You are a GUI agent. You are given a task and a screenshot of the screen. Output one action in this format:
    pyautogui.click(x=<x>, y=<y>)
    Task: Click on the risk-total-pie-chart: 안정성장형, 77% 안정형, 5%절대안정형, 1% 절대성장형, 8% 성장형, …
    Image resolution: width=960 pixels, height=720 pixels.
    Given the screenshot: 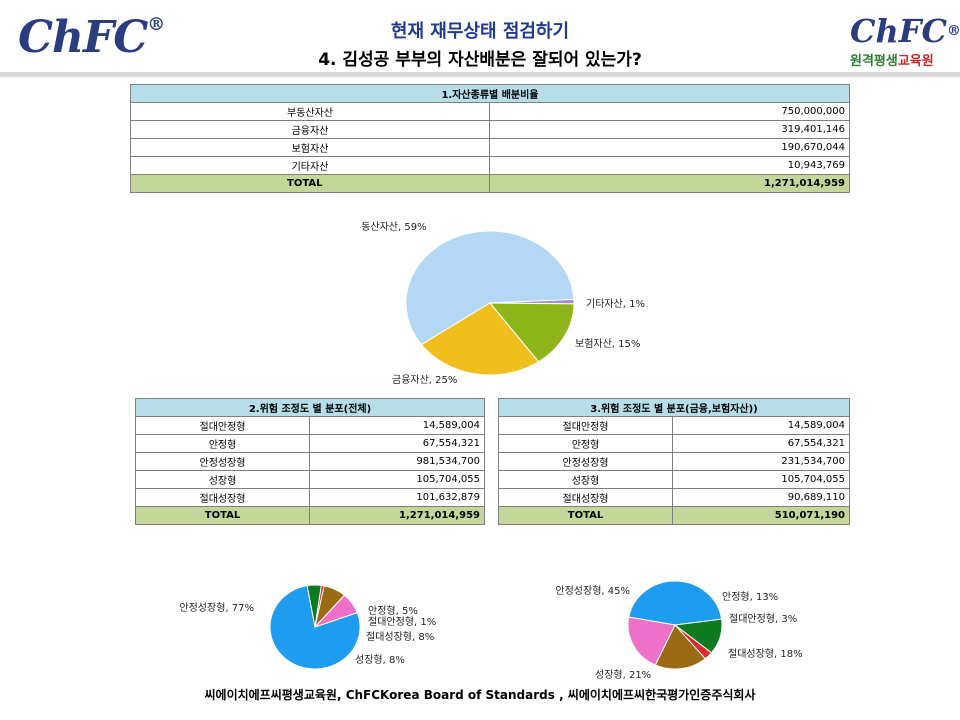 What is the action you would take?
    pyautogui.click(x=307, y=627)
    